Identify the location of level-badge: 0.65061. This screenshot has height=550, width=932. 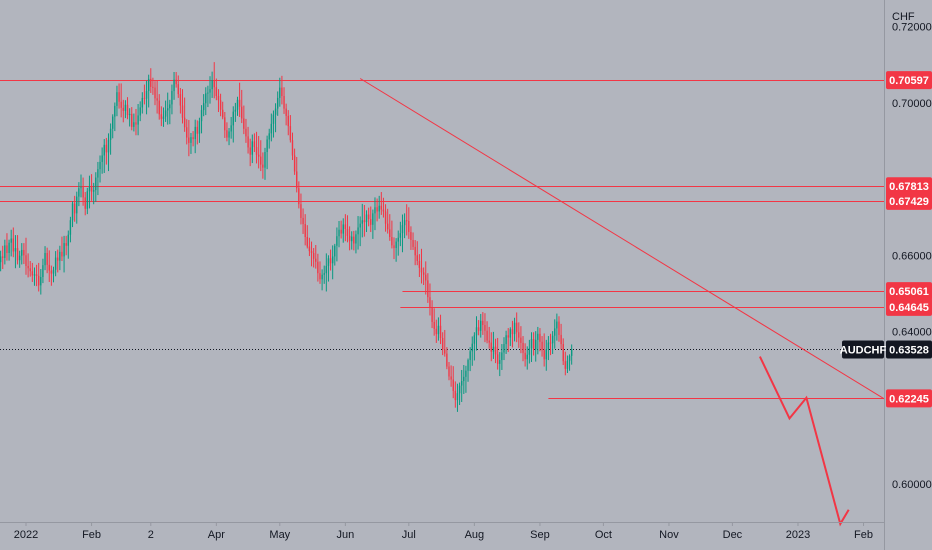
(909, 291).